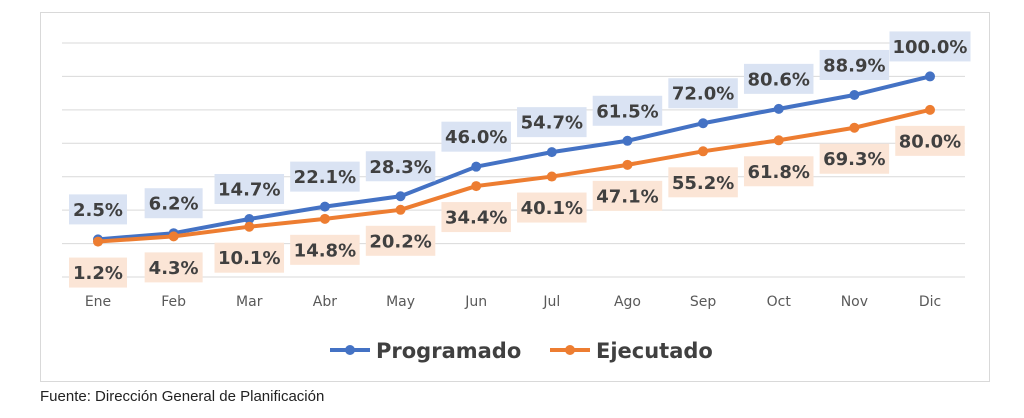 This screenshot has height=418, width=1024. Describe the element at coordinates (400, 302) in the screenshot. I see `x-tick-label: May` at that location.